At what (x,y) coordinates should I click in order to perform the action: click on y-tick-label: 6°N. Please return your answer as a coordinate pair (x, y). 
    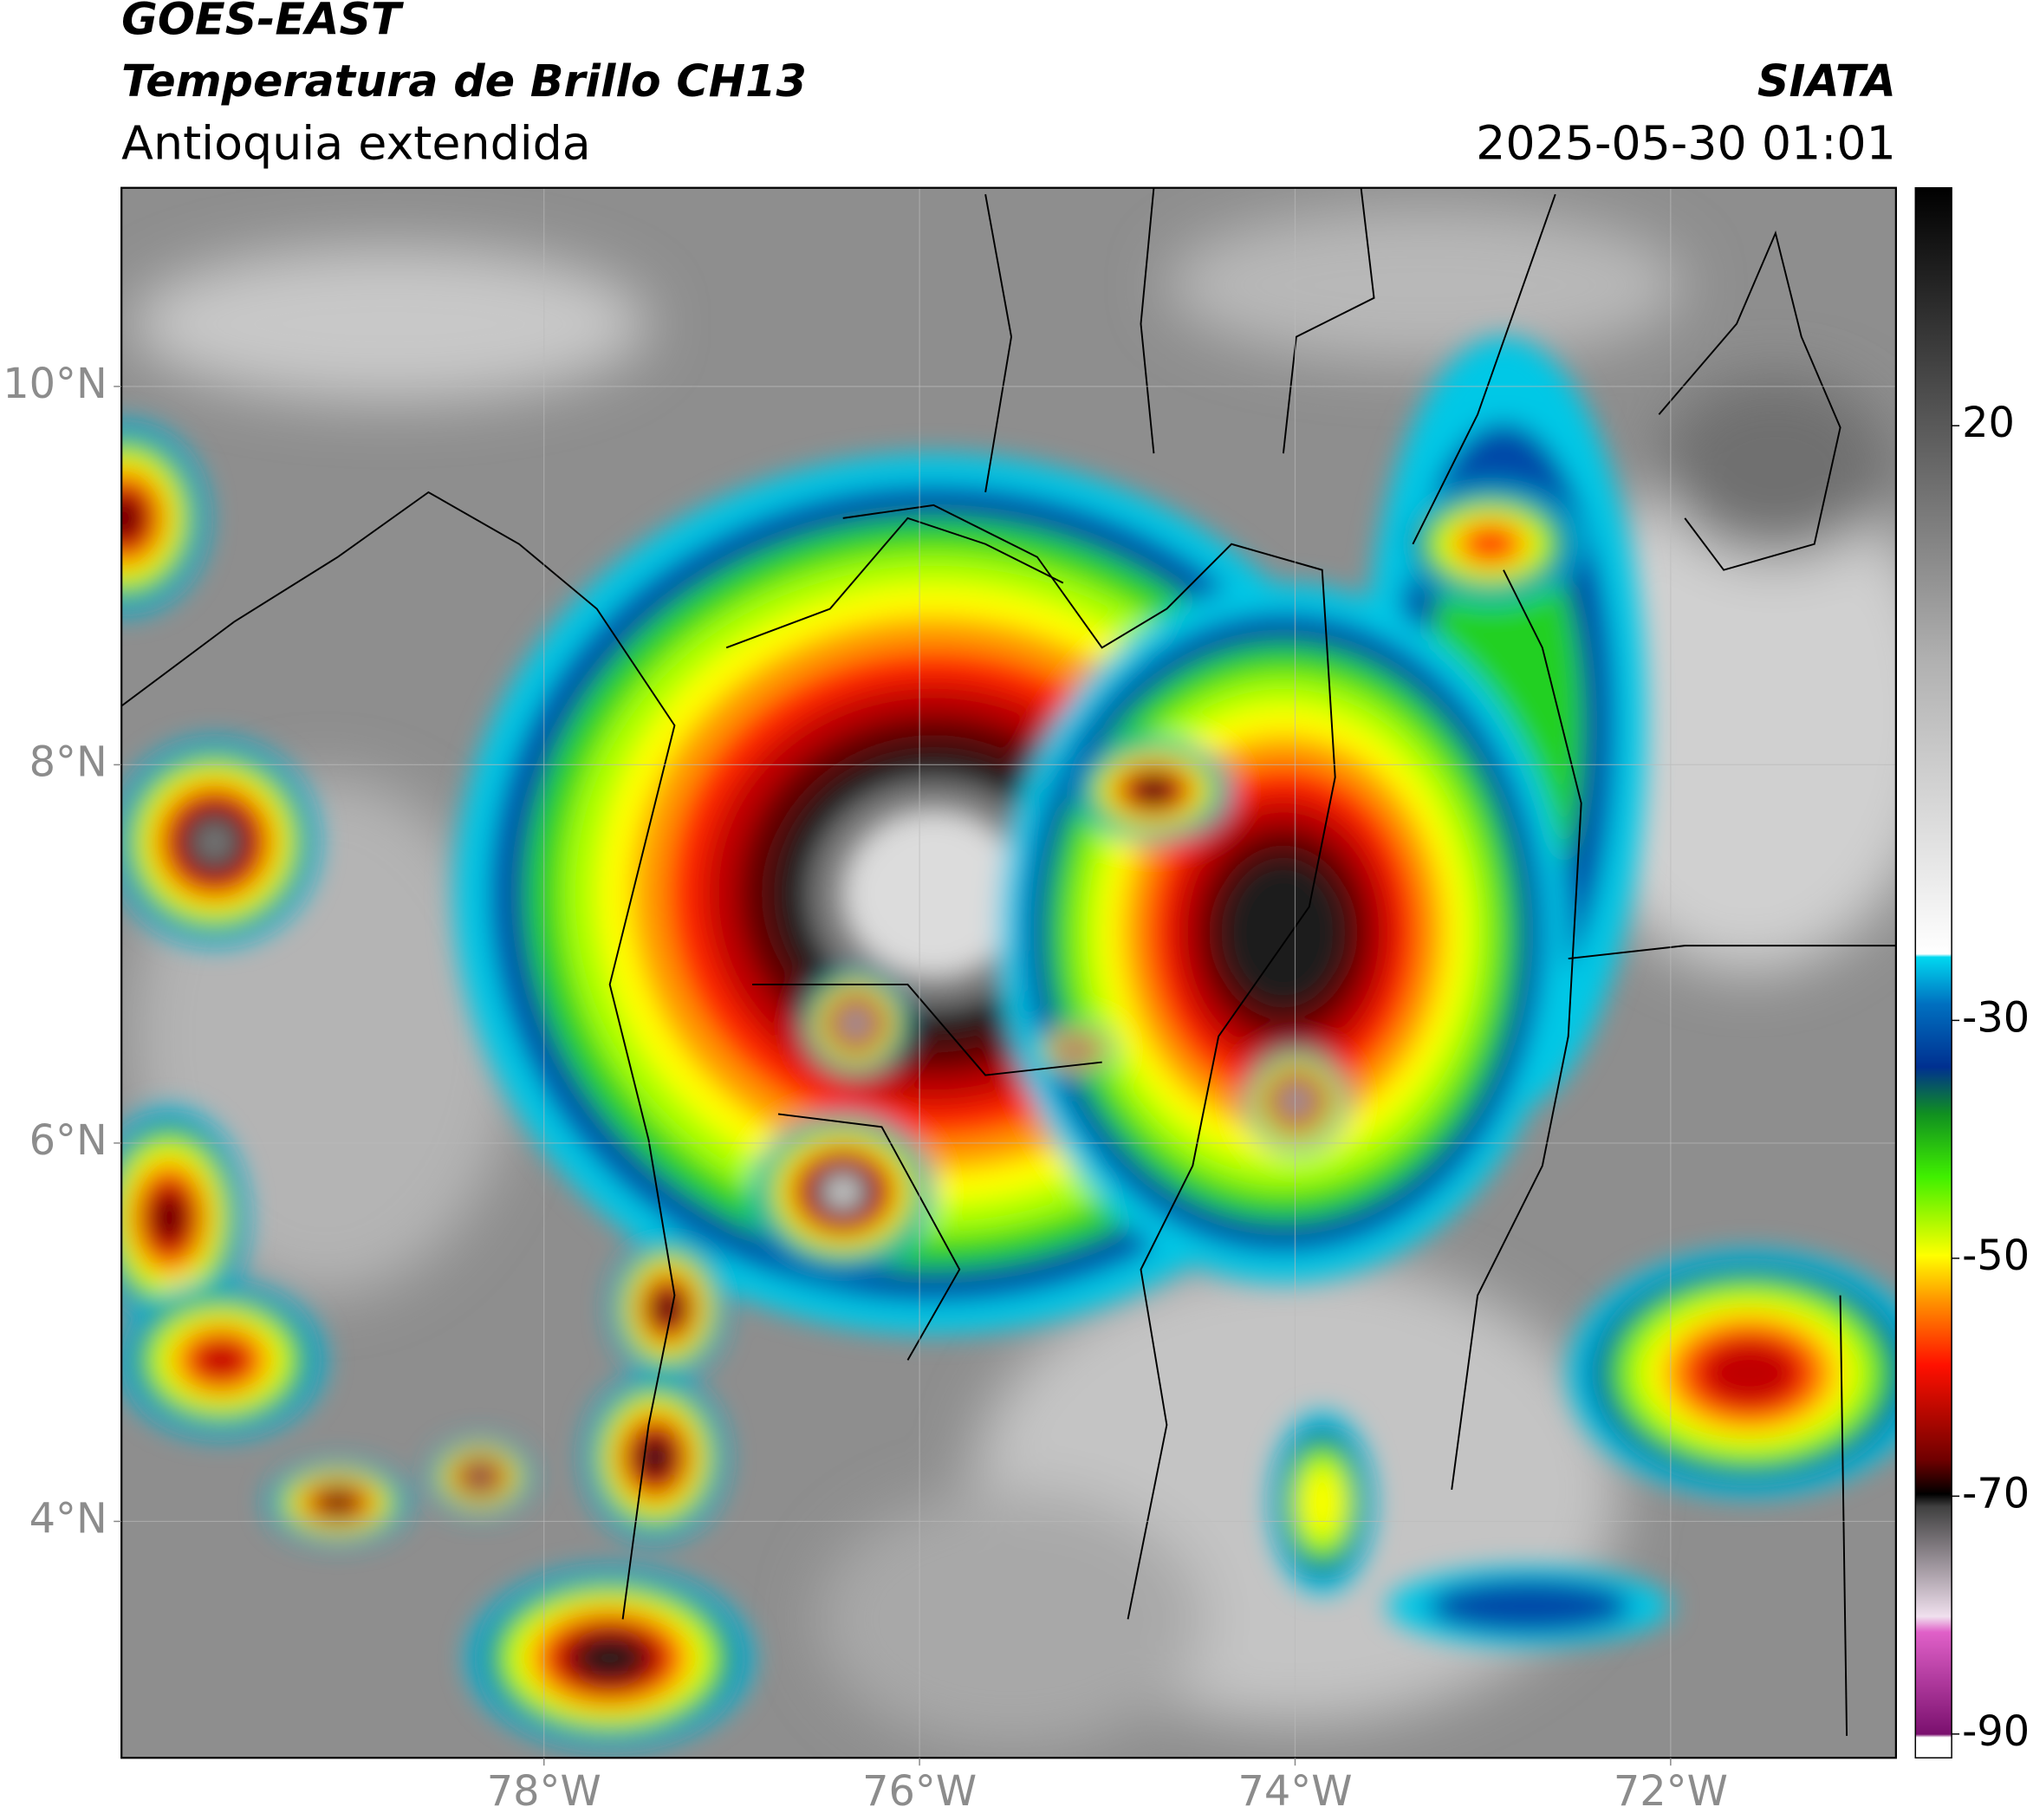
    Looking at the image, I should click on (68, 1141).